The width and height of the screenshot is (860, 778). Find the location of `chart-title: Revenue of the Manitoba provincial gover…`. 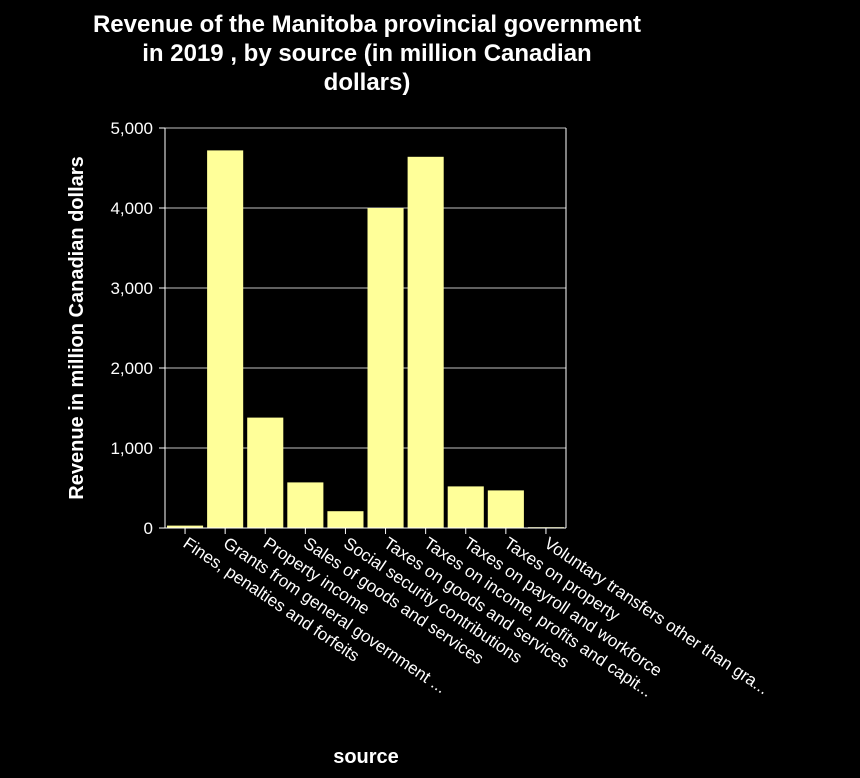

chart-title: Revenue of the Manitoba provincial gover… is located at coordinates (367, 53).